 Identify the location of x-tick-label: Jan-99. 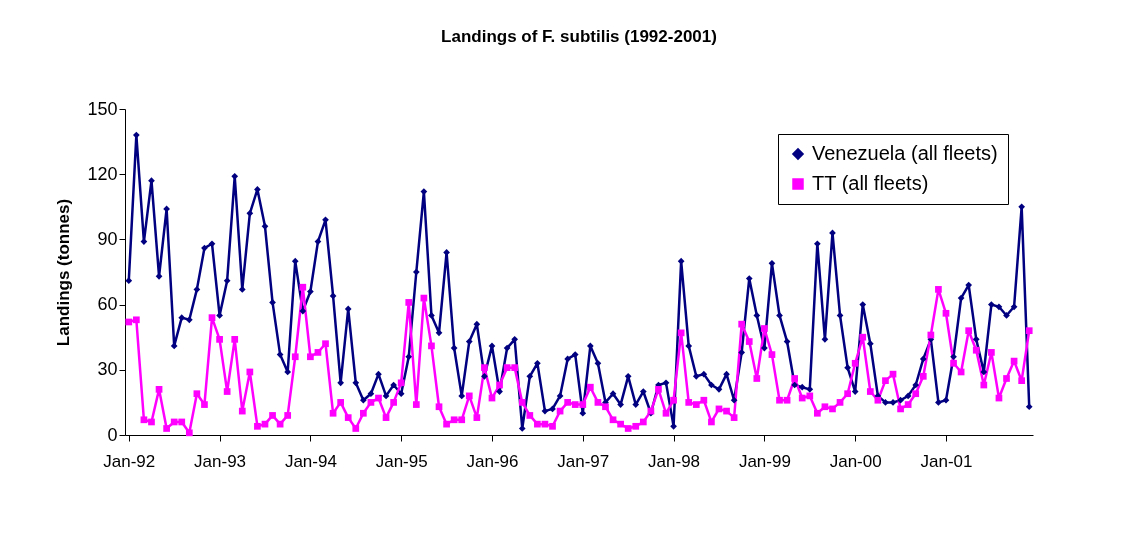
(764, 461).